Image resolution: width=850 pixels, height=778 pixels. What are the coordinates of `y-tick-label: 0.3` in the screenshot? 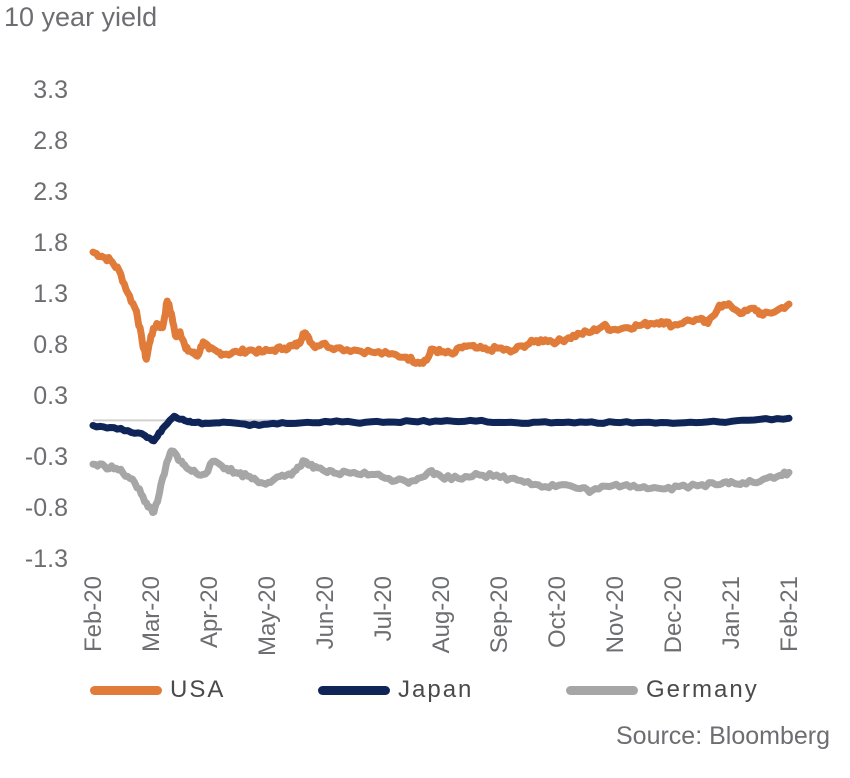 It's located at (50, 396).